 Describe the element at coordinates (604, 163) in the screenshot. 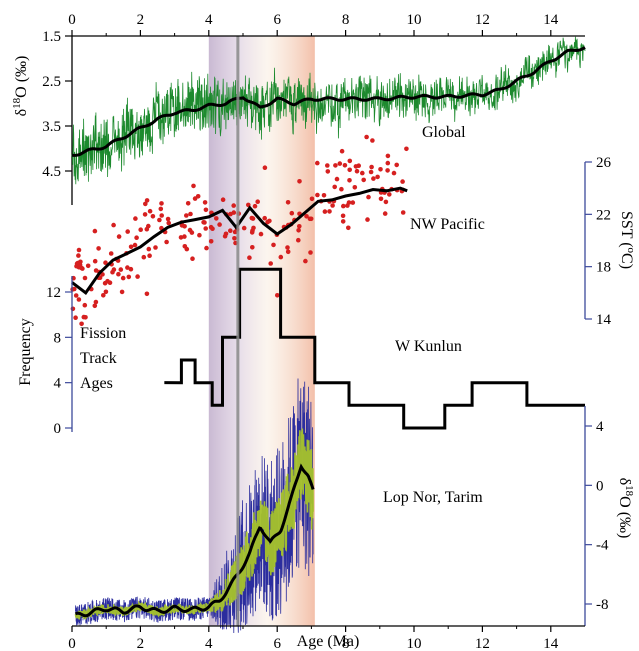

I see `sst-y-tick-label: 26` at that location.